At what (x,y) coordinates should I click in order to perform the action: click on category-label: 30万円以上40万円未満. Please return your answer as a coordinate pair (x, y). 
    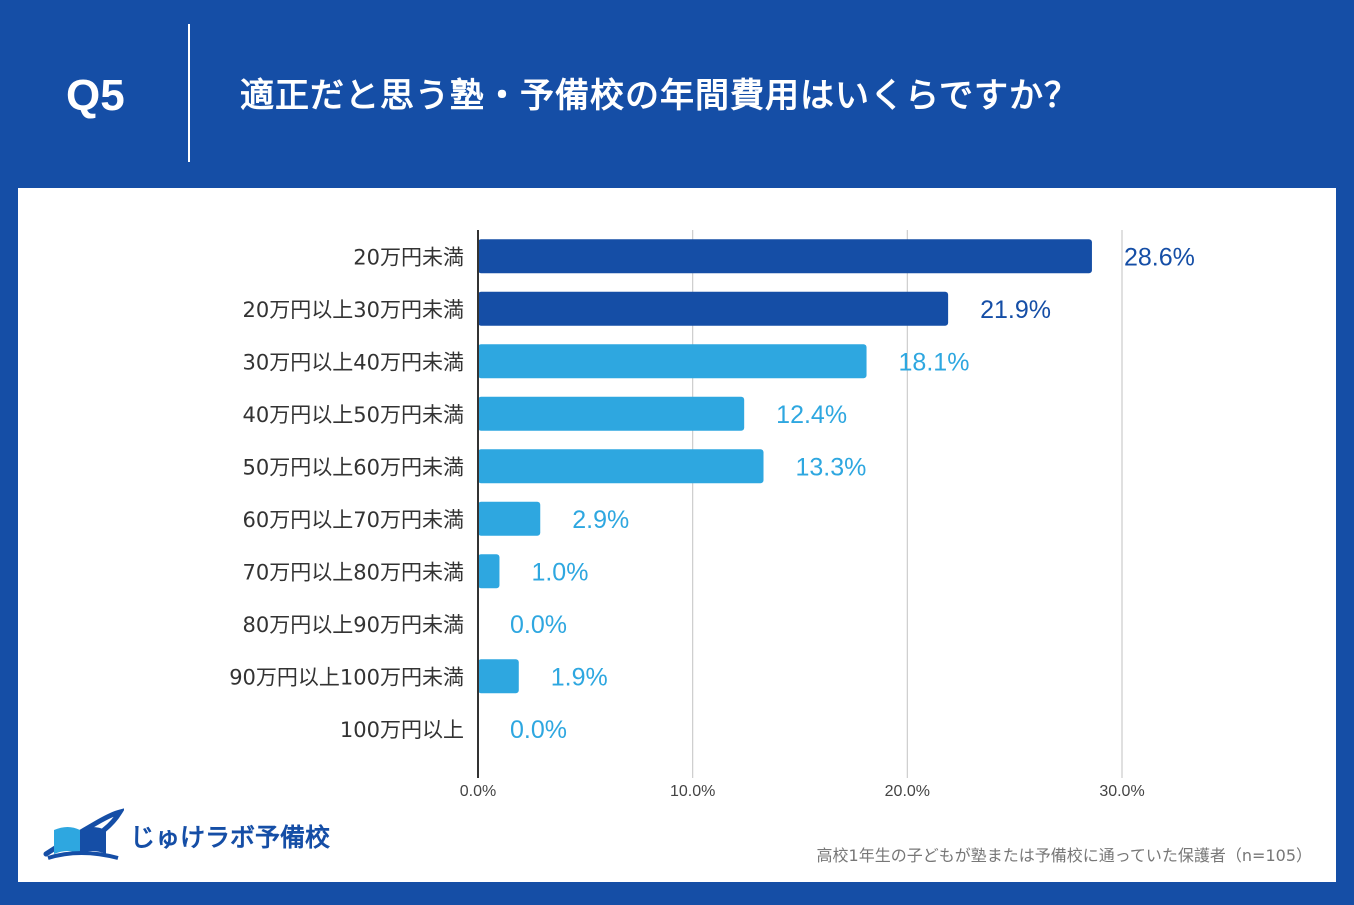
    Looking at the image, I should click on (353, 362).